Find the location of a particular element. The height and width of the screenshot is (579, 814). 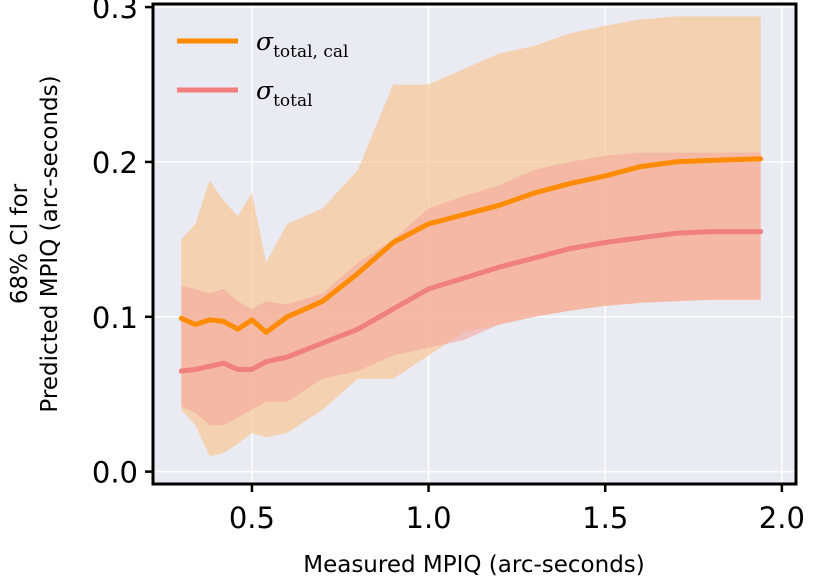

y-tick-label: 0.0 is located at coordinates (115, 473).